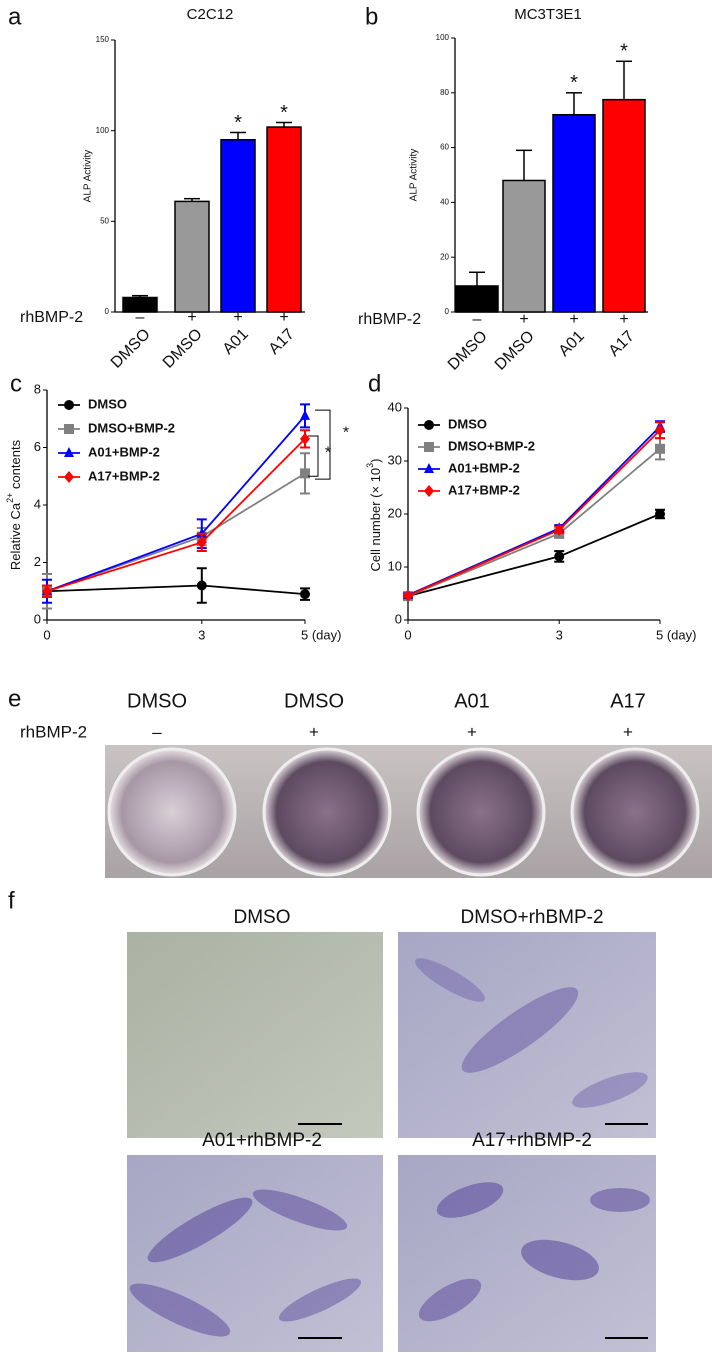 The width and height of the screenshot is (712, 1355). Describe the element at coordinates (532, 1140) in the screenshot. I see `image-label: A17+rhBMP-2` at that location.